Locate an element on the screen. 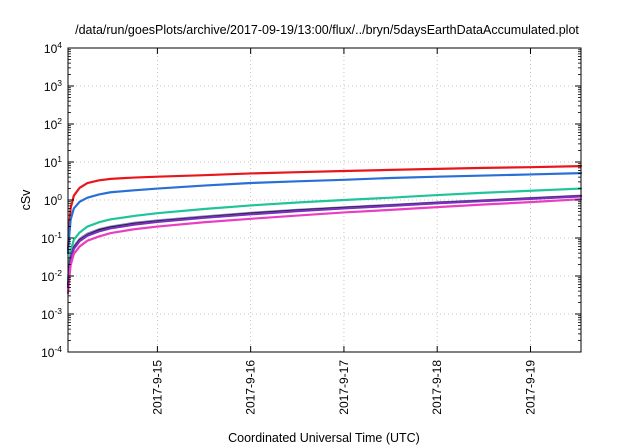 This screenshot has width=640, height=448. x-tick-label: 2017-9-18 is located at coordinates (437, 387).